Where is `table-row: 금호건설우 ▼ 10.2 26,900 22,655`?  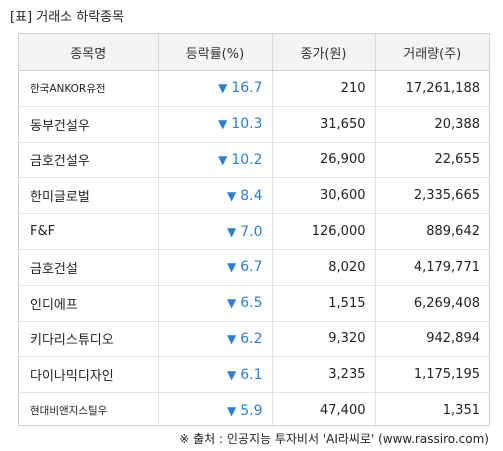 table-row: 금호건설우 ▼ 10.2 26,900 22,655 is located at coordinates (254, 159).